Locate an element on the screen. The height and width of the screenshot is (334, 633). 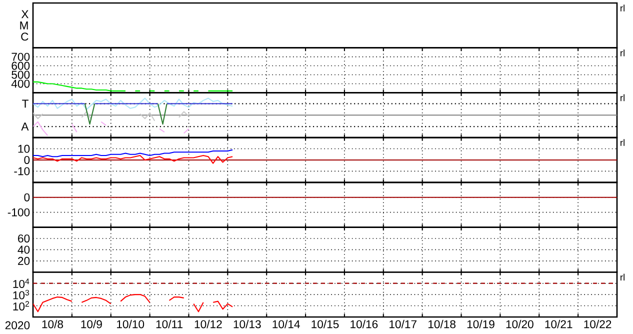
y-tick-label: 700 is located at coordinates (21, 56).